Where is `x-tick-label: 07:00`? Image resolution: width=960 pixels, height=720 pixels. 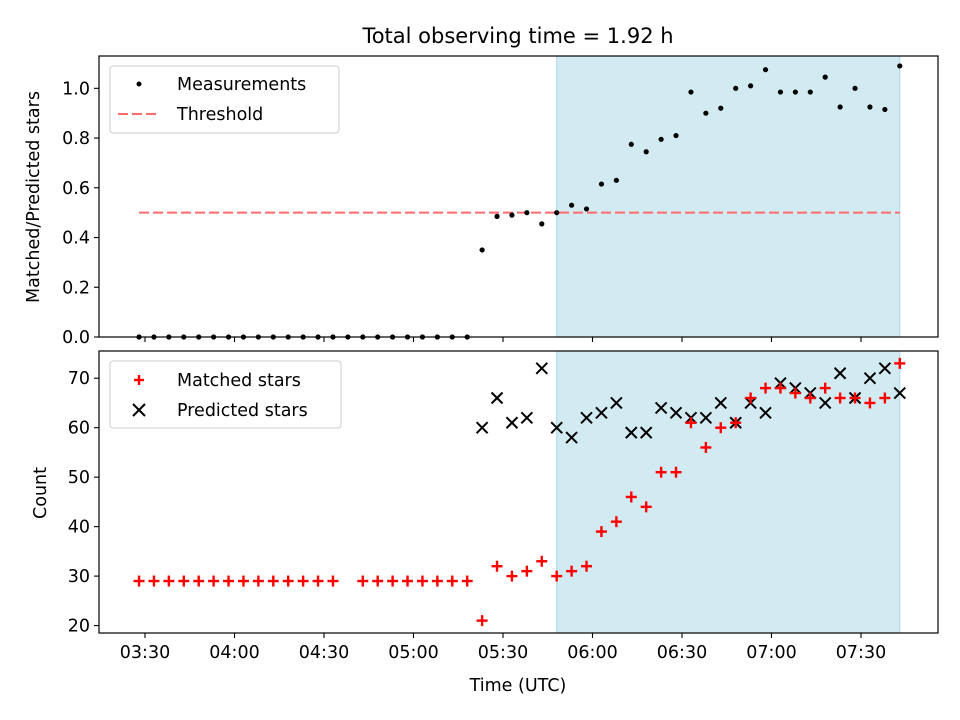 x-tick-label: 07:00 is located at coordinates (771, 653).